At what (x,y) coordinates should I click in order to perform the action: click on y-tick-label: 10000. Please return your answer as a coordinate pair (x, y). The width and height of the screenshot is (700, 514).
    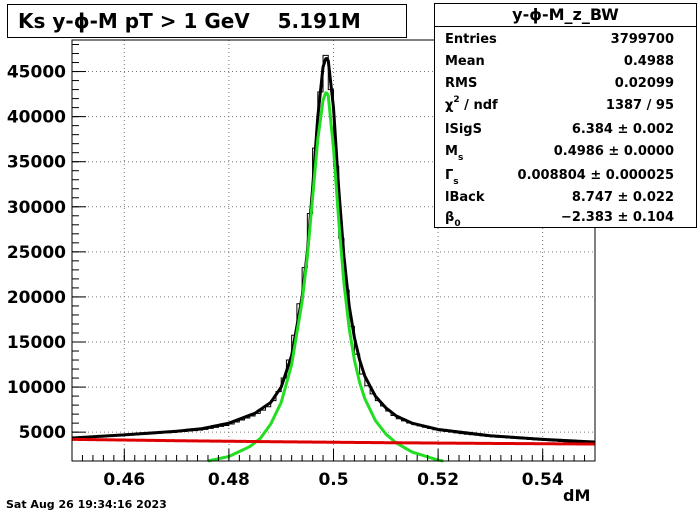
    Looking at the image, I should click on (36, 388).